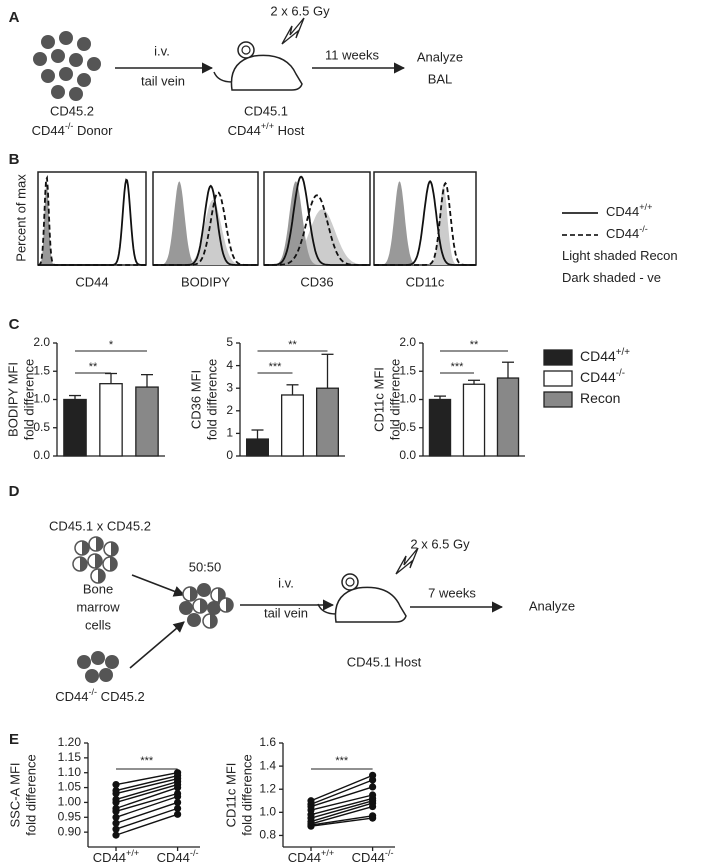  I want to click on x-tick-label: CD44+/+, so click(311, 856).